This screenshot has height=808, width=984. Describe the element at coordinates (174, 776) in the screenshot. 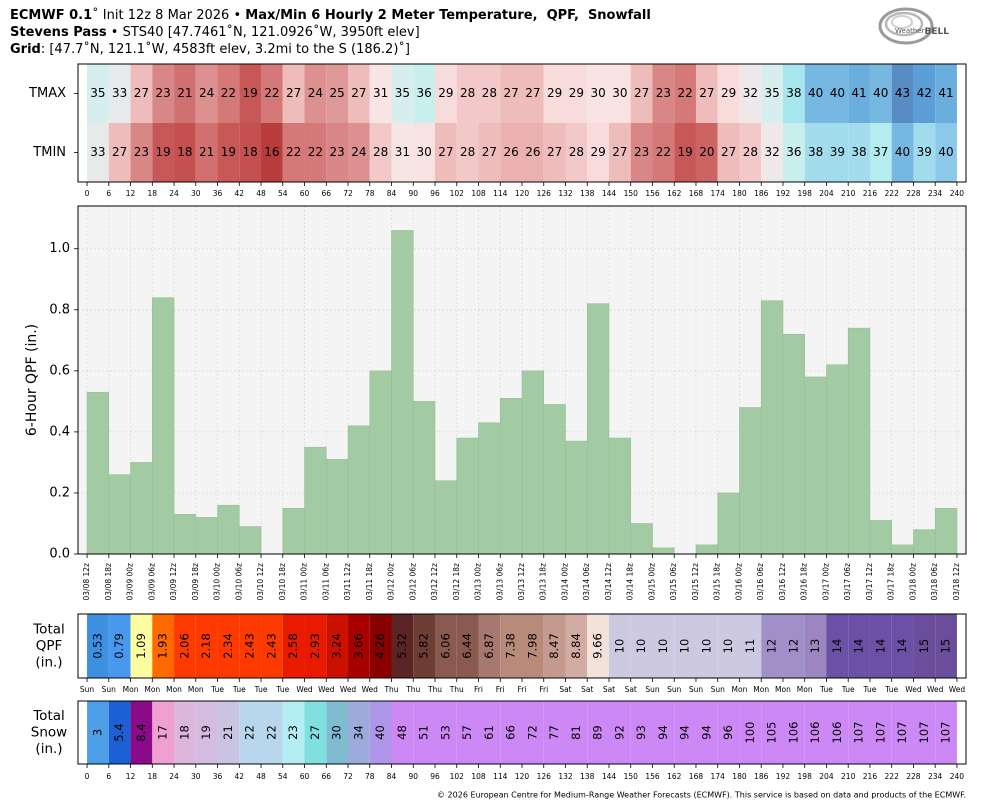

I see `x-tick-label: 24` at that location.